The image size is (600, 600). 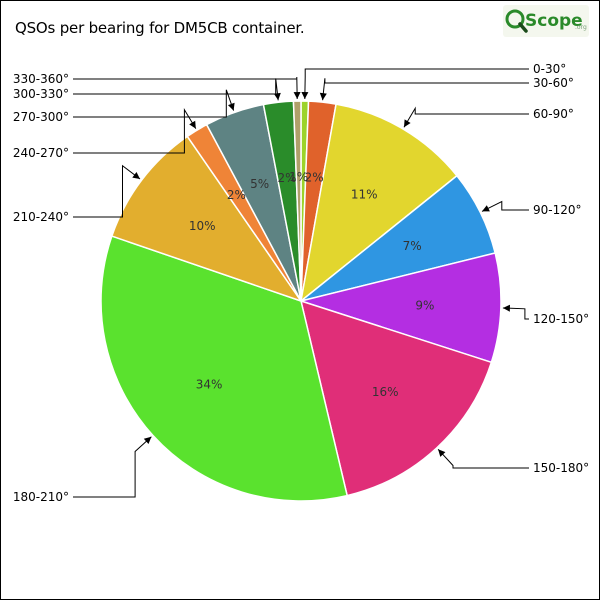 I want to click on percent-label-8: 2%, so click(x=236, y=195).